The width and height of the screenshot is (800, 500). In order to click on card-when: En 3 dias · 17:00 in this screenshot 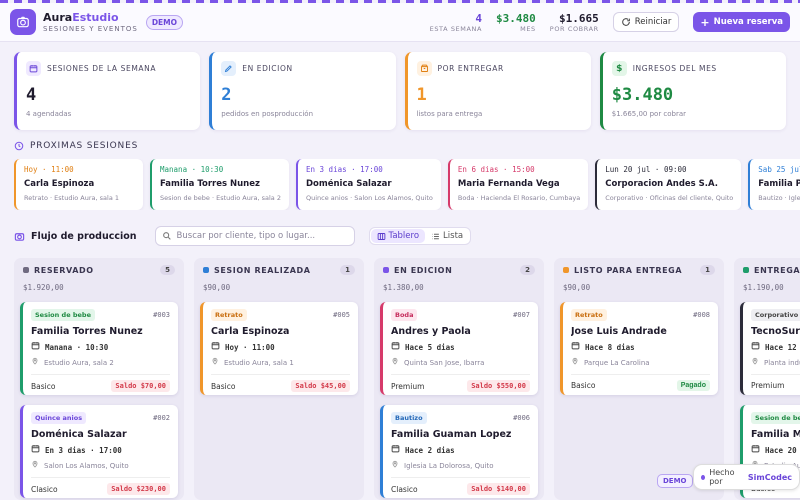, I will do `click(83, 450)`.